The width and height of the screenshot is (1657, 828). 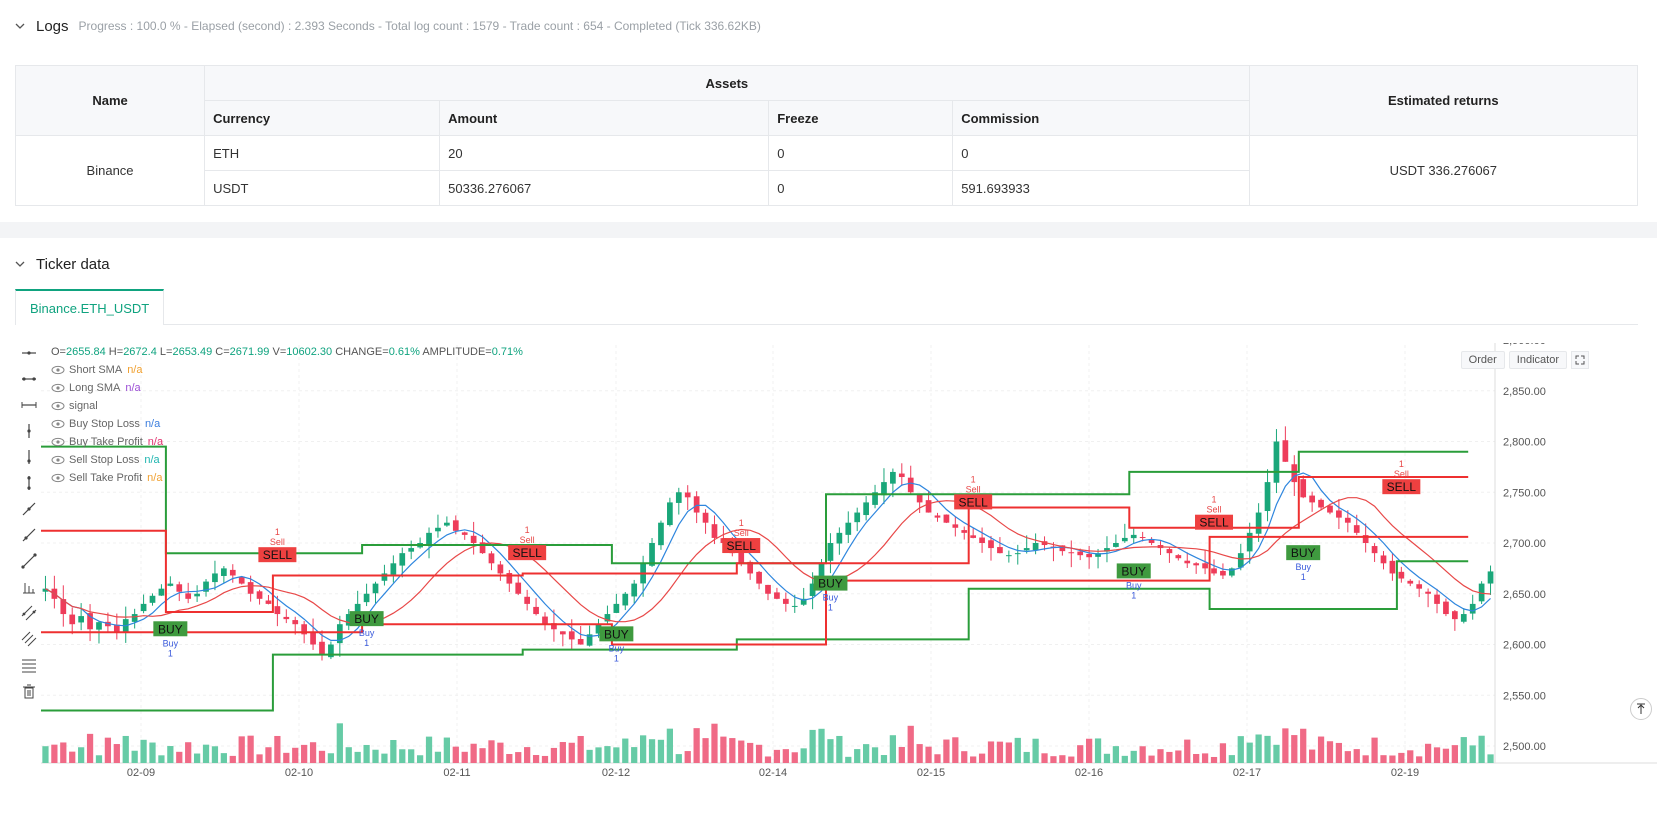 What do you see at coordinates (1537, 360) in the screenshot?
I see `indicator-button: Indicator` at bounding box center [1537, 360].